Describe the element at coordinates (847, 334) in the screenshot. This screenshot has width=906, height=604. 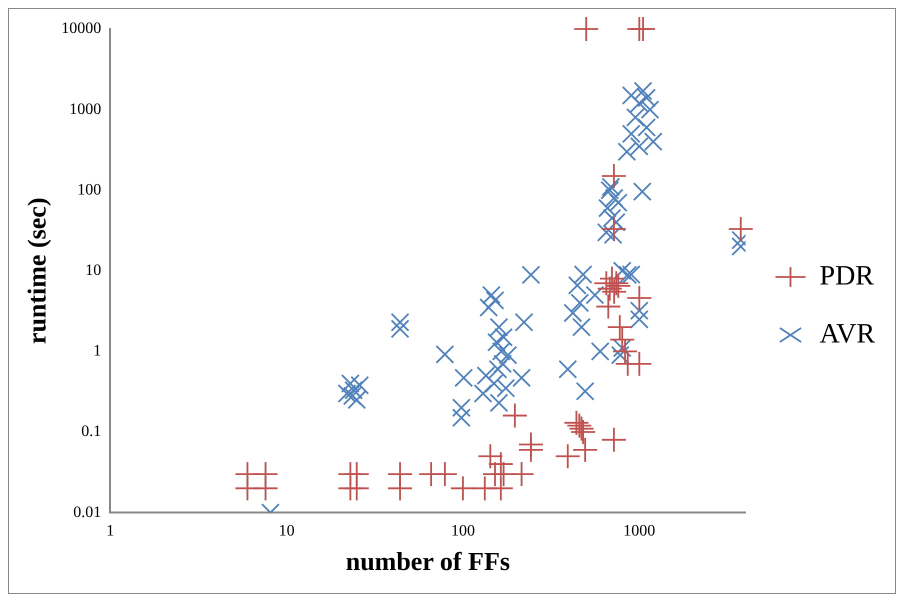
I see `legend-label: AVR` at that location.